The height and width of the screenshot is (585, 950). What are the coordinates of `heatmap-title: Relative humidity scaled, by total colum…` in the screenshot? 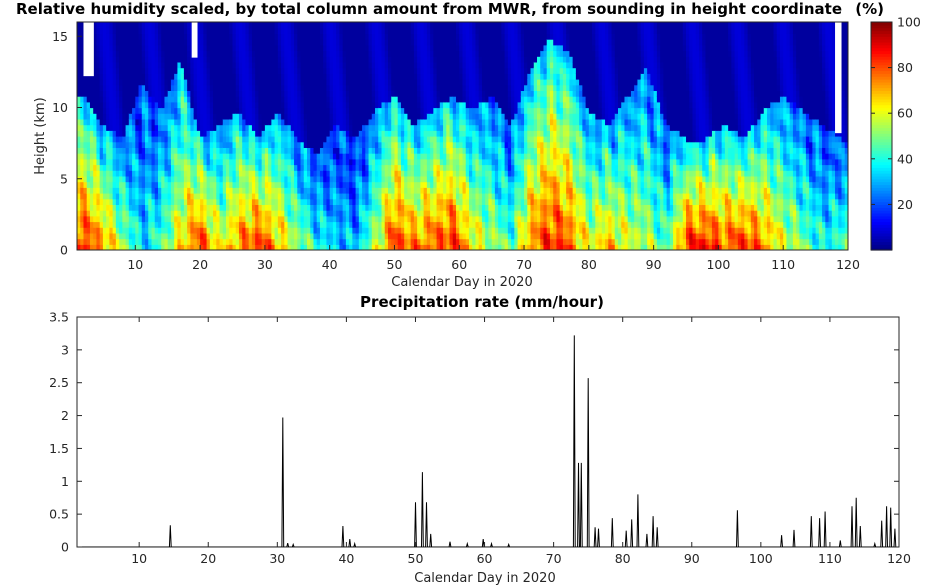 It's located at (450, 9).